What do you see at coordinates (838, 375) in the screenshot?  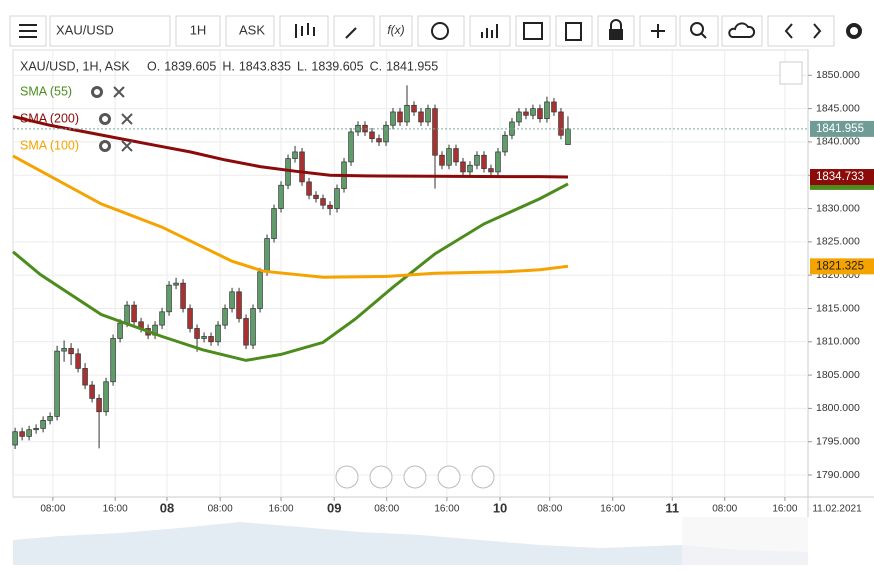 I see `y-tick-label: 1805.000` at bounding box center [838, 375].